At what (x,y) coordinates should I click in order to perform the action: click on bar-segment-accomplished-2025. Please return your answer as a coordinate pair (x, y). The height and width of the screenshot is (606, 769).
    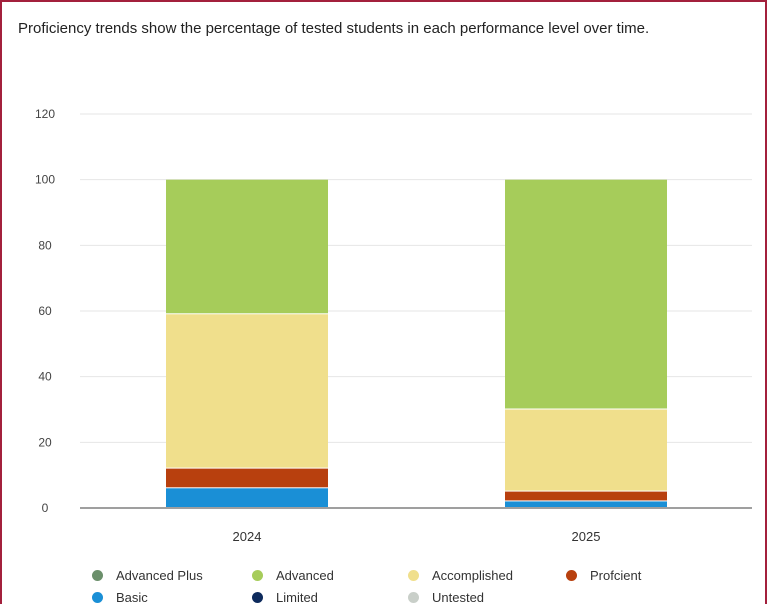
    Looking at the image, I should click on (586, 450).